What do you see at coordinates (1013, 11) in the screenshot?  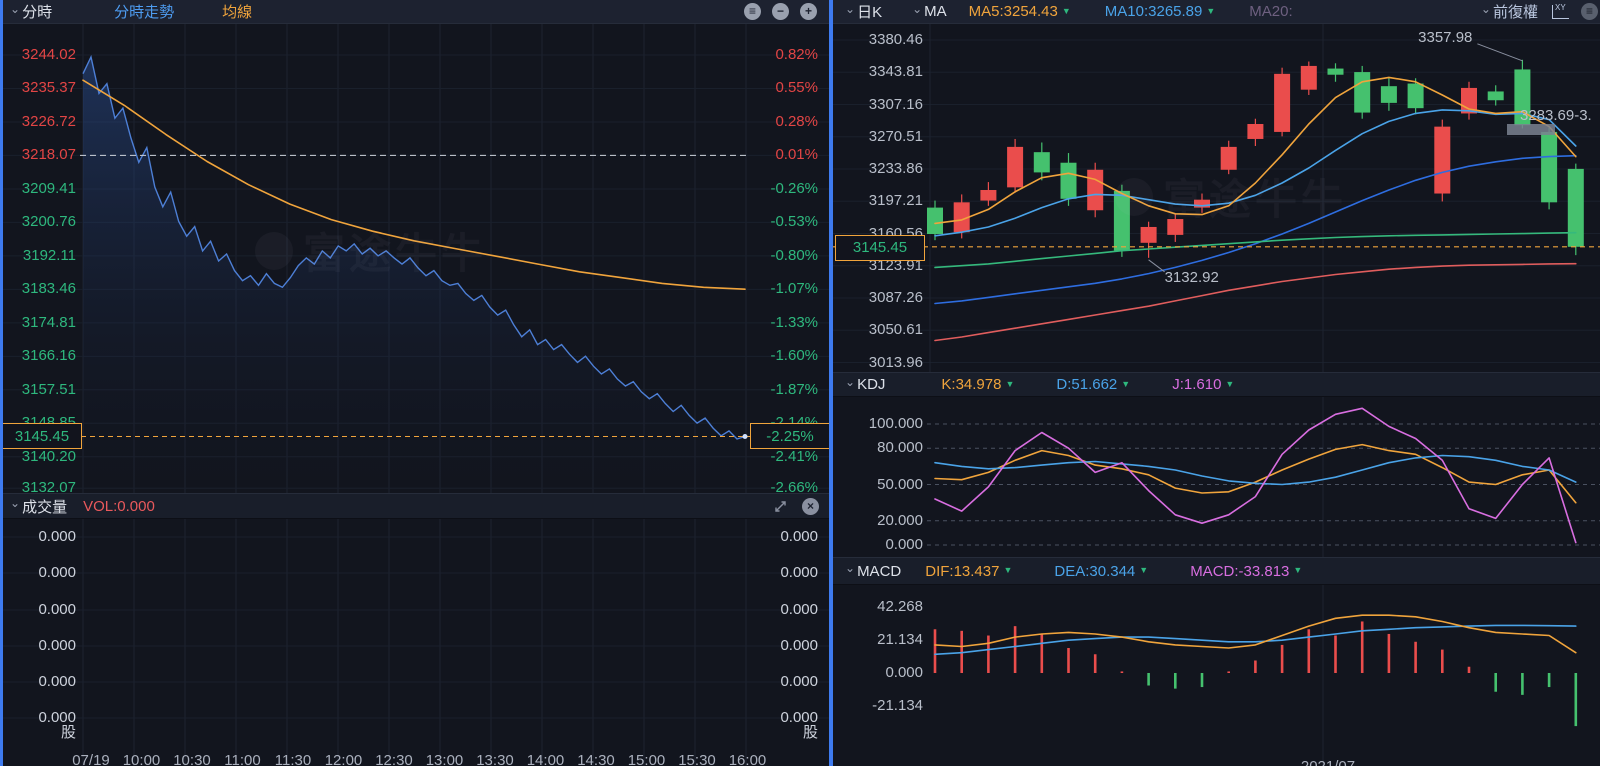 I see `ma5-value: MA5:3254.43` at bounding box center [1013, 11].